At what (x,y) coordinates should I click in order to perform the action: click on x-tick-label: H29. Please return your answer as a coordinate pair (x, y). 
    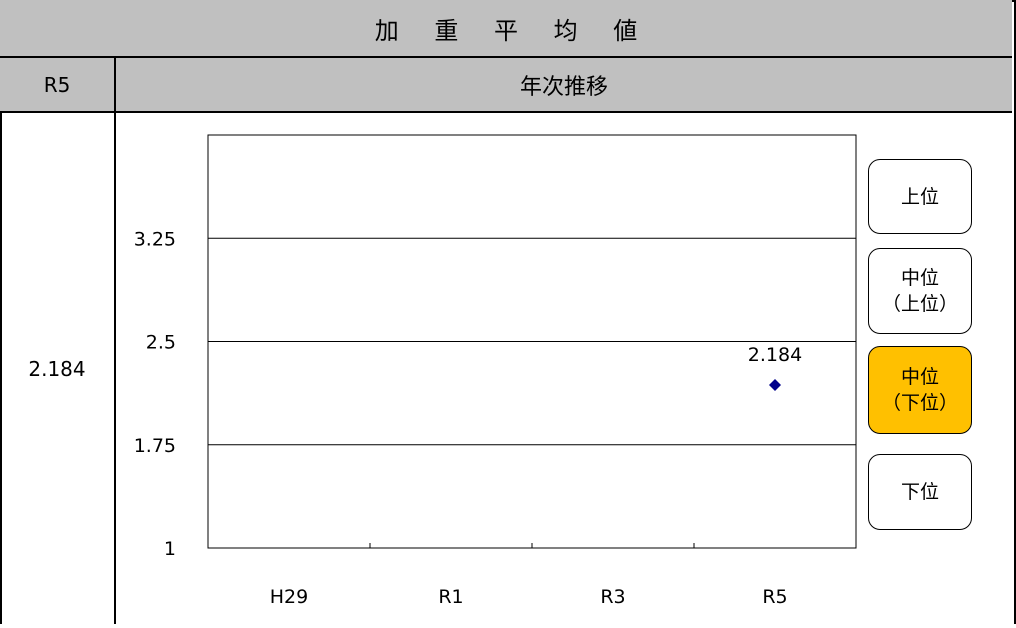
    Looking at the image, I should click on (289, 597).